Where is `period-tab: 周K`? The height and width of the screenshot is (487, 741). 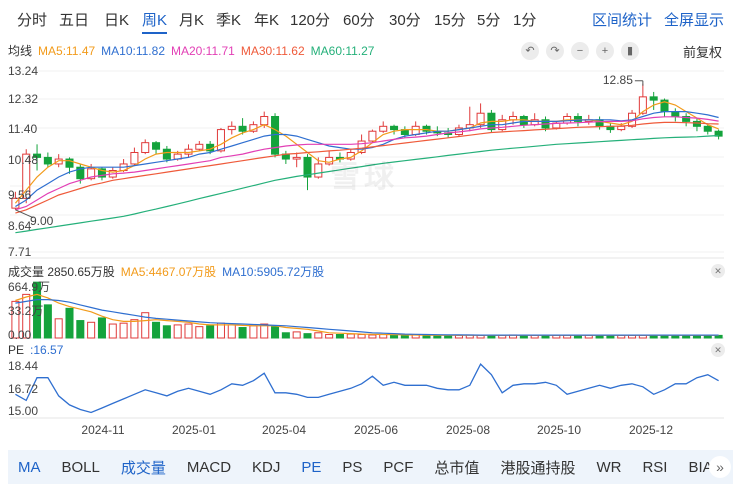
period-tab: 周K is located at coordinates (155, 22).